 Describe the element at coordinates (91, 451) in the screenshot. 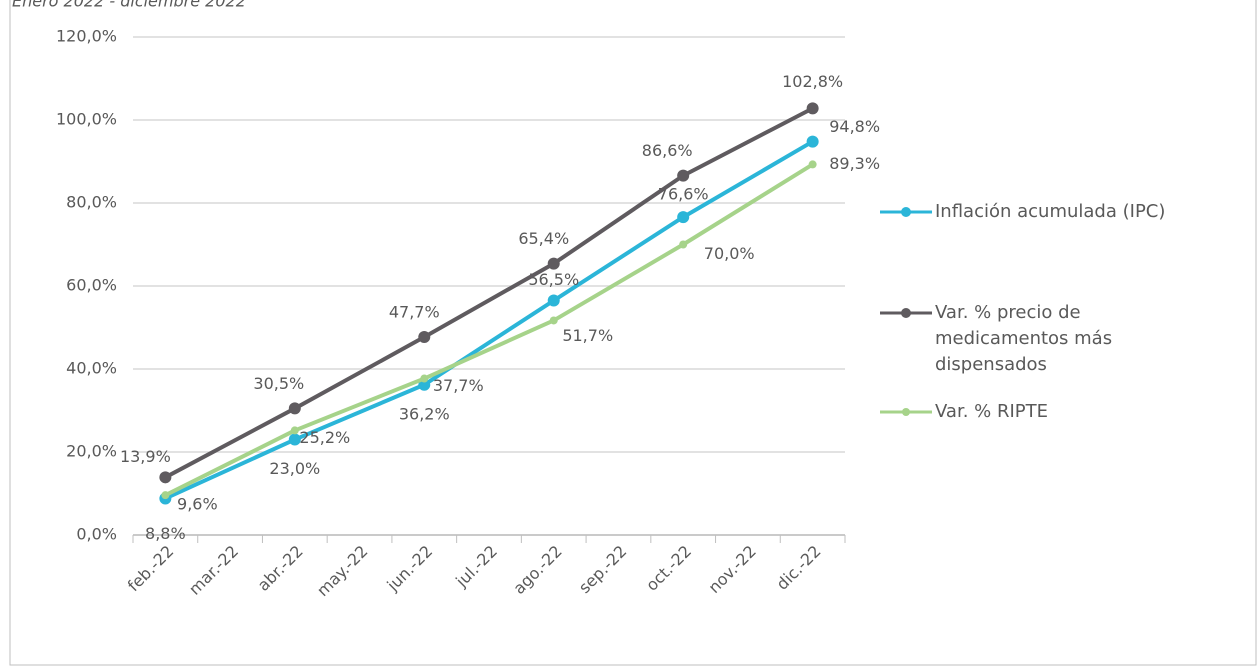

I see `y-tick-label: 20,0%` at that location.